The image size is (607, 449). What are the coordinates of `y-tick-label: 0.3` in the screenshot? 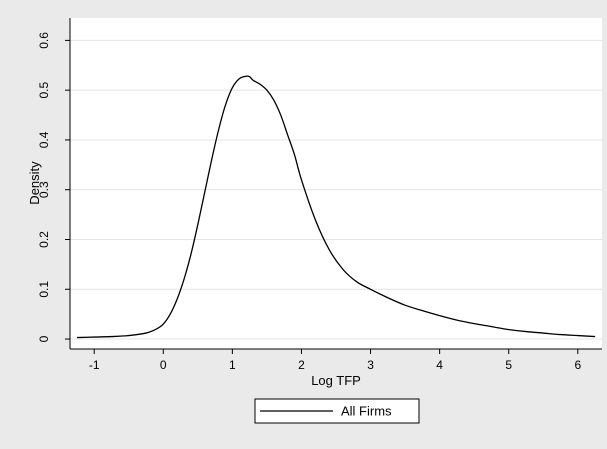 It's located at (44, 189).